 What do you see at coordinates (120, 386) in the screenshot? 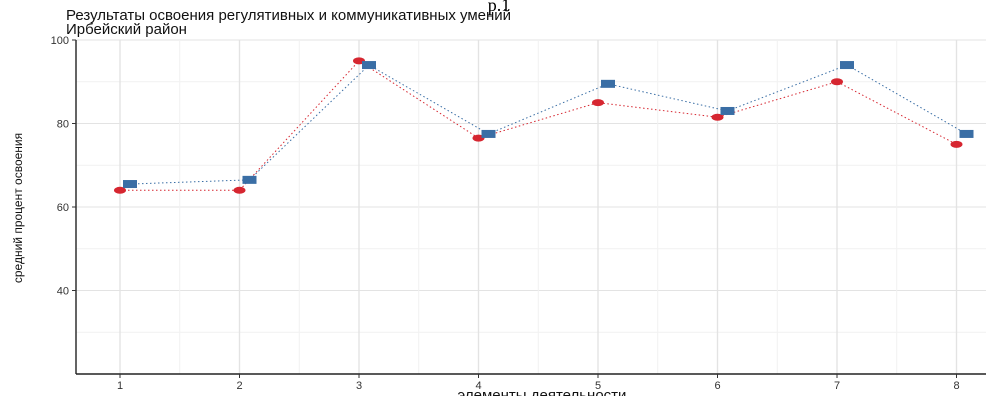
I see `x-tick-label: 1` at bounding box center [120, 386].